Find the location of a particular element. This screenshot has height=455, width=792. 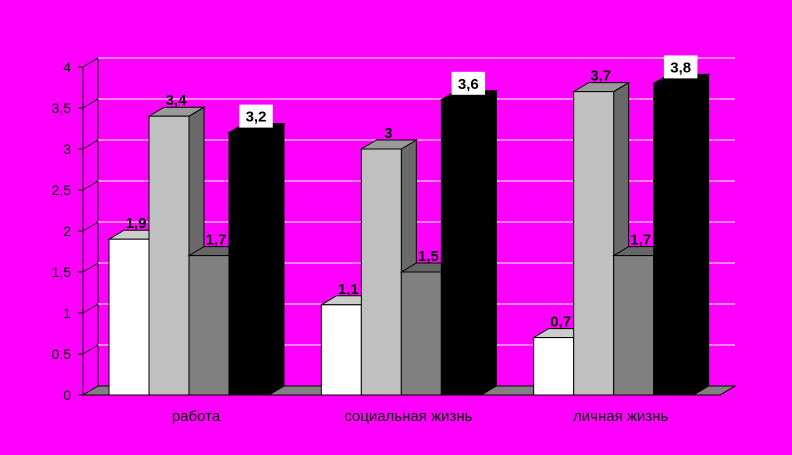

data-label: 1,1 is located at coordinates (348, 289).